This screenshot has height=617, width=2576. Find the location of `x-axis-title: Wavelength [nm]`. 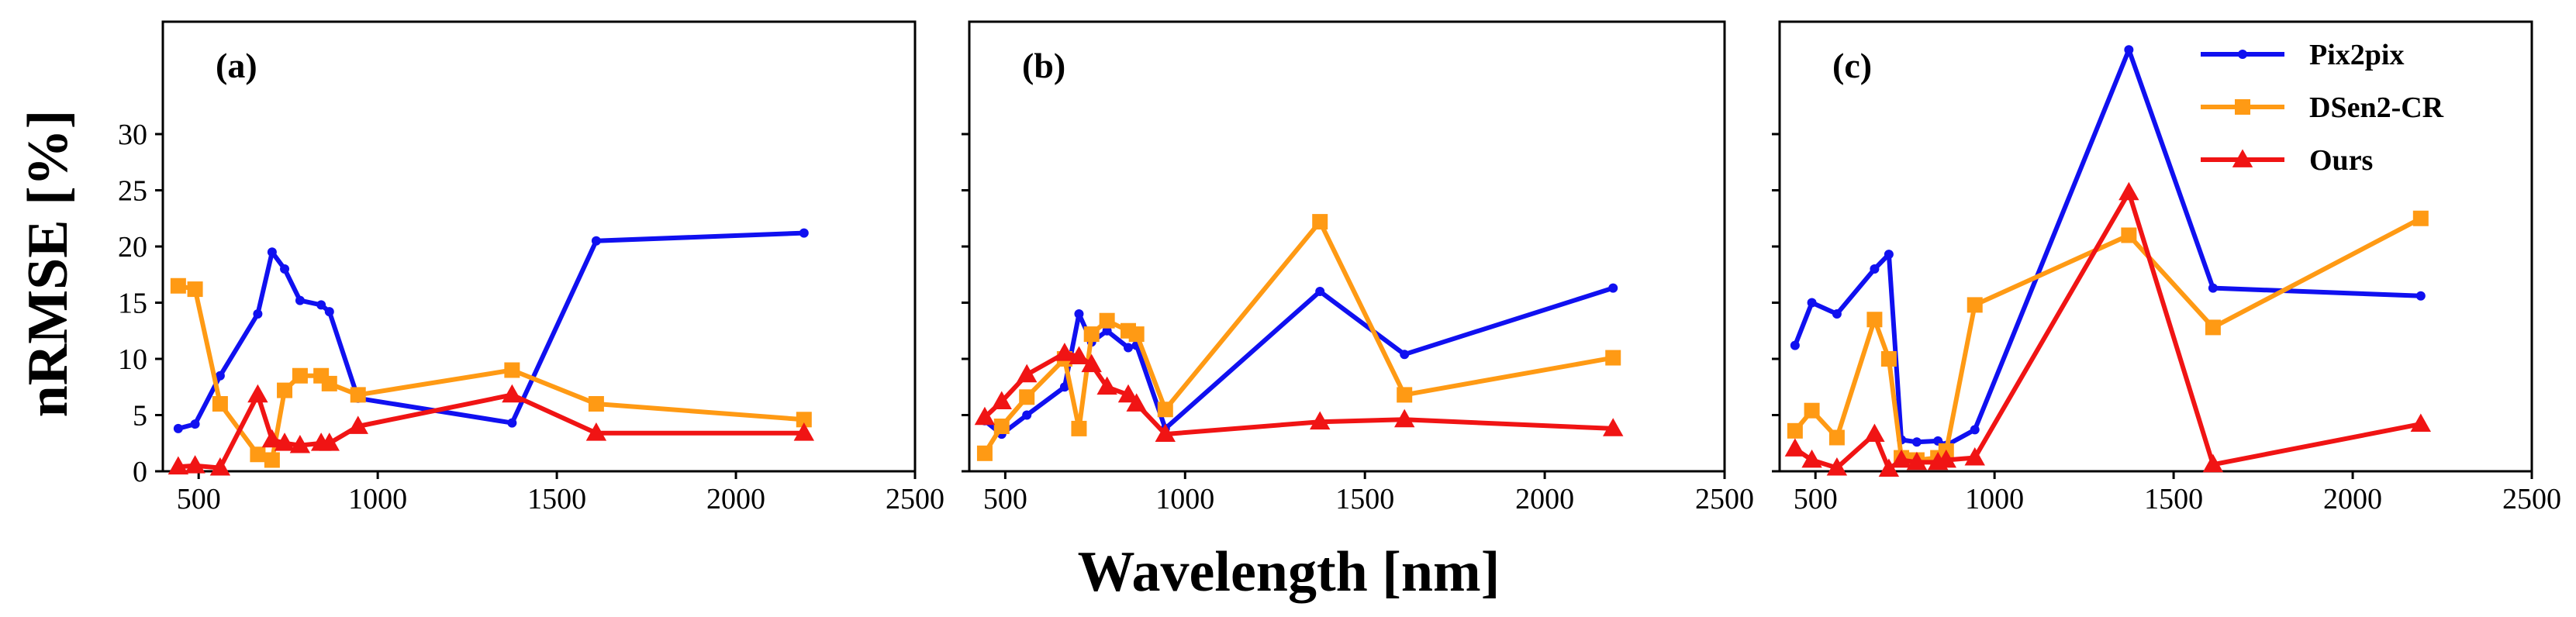

x-axis-title: Wavelength [nm] is located at coordinates (1289, 572).